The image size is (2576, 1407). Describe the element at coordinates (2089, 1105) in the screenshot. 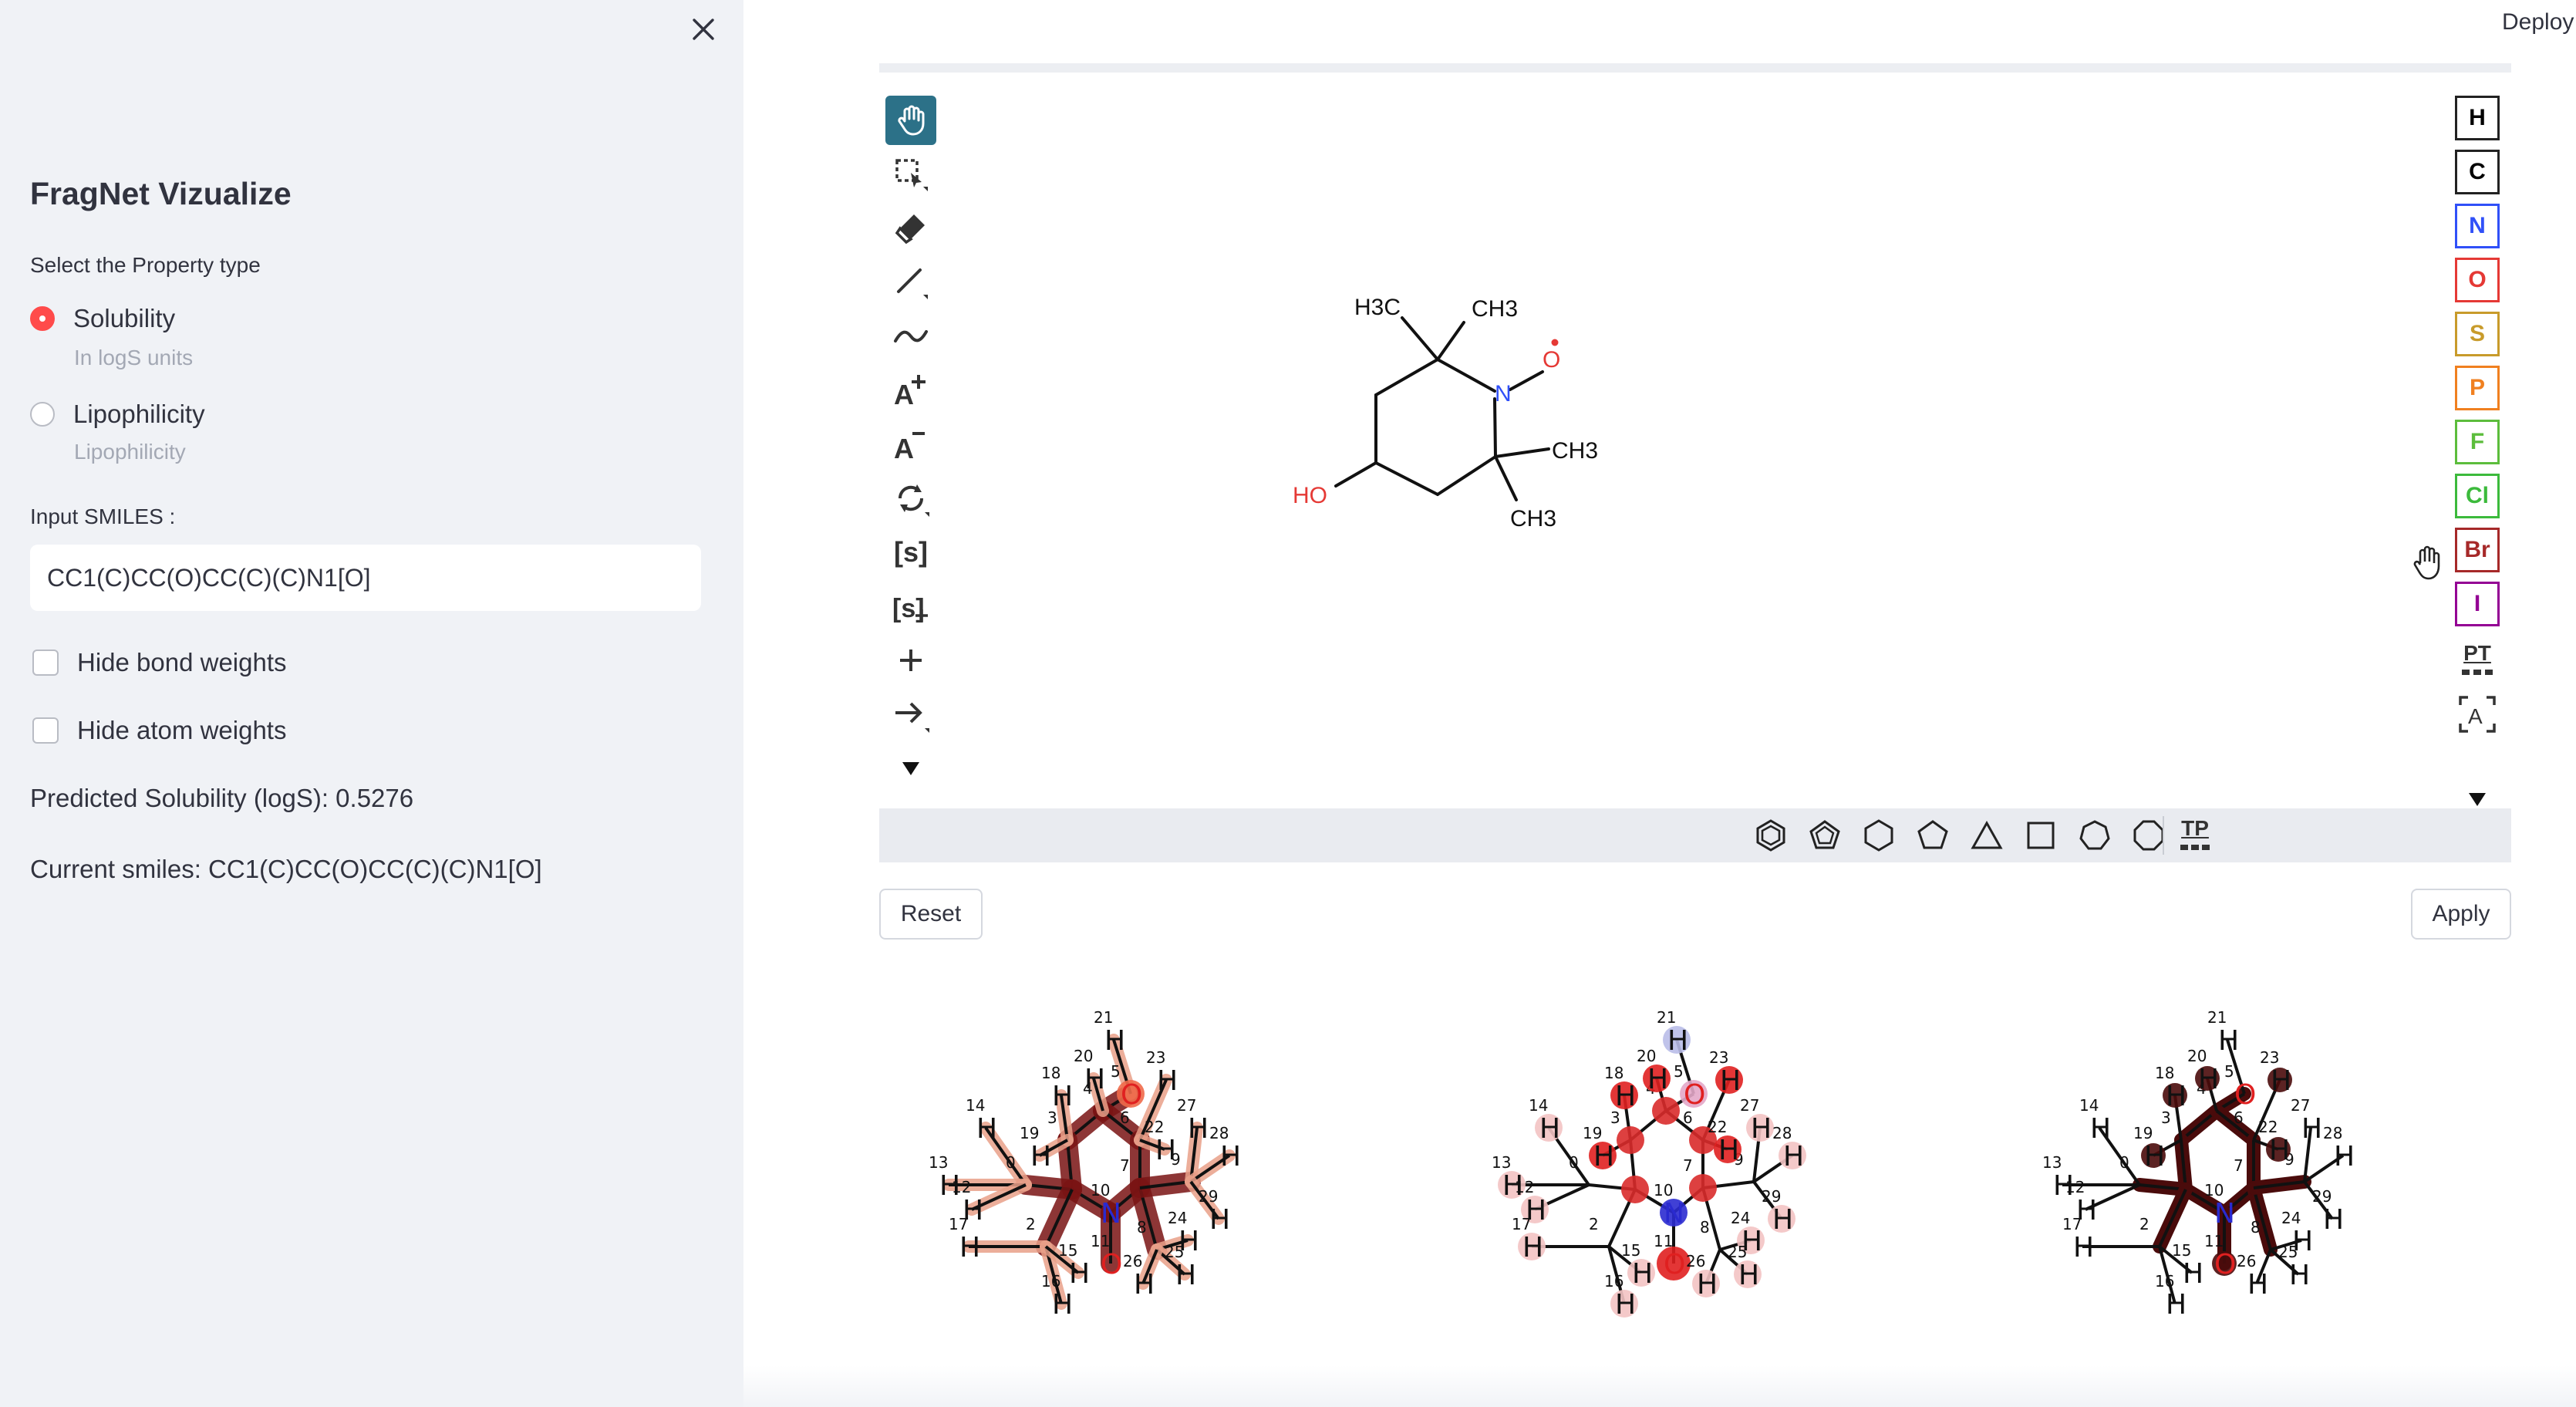

I see `atom-index-label: 14` at that location.